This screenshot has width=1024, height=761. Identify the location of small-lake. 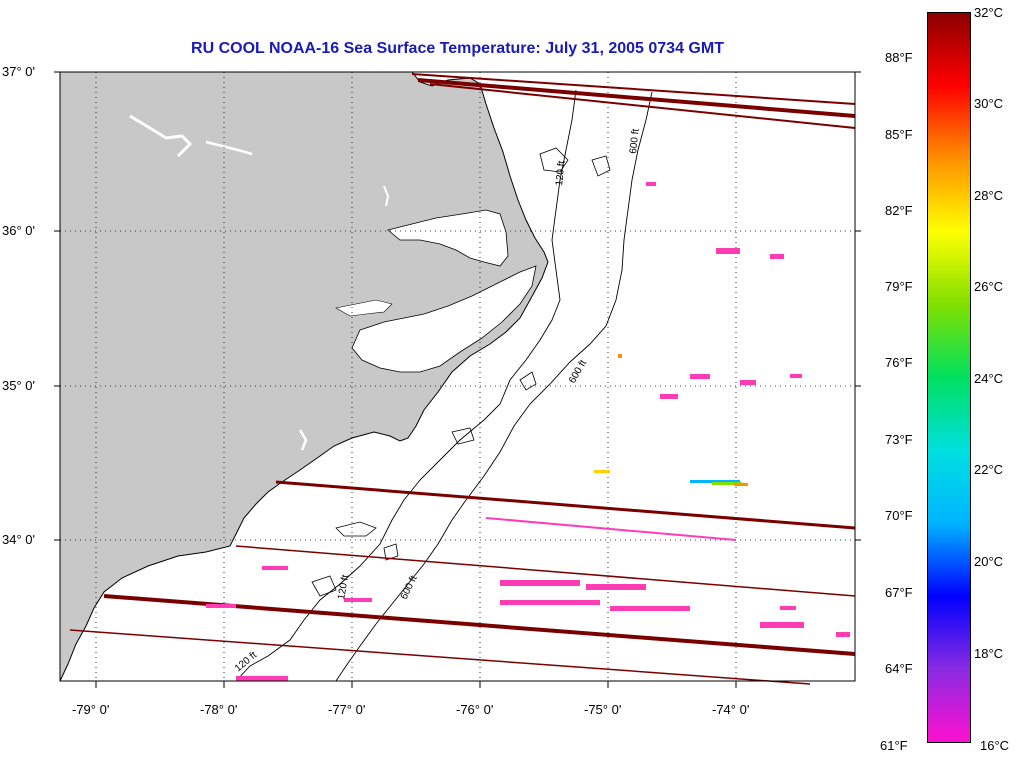
(229, 148).